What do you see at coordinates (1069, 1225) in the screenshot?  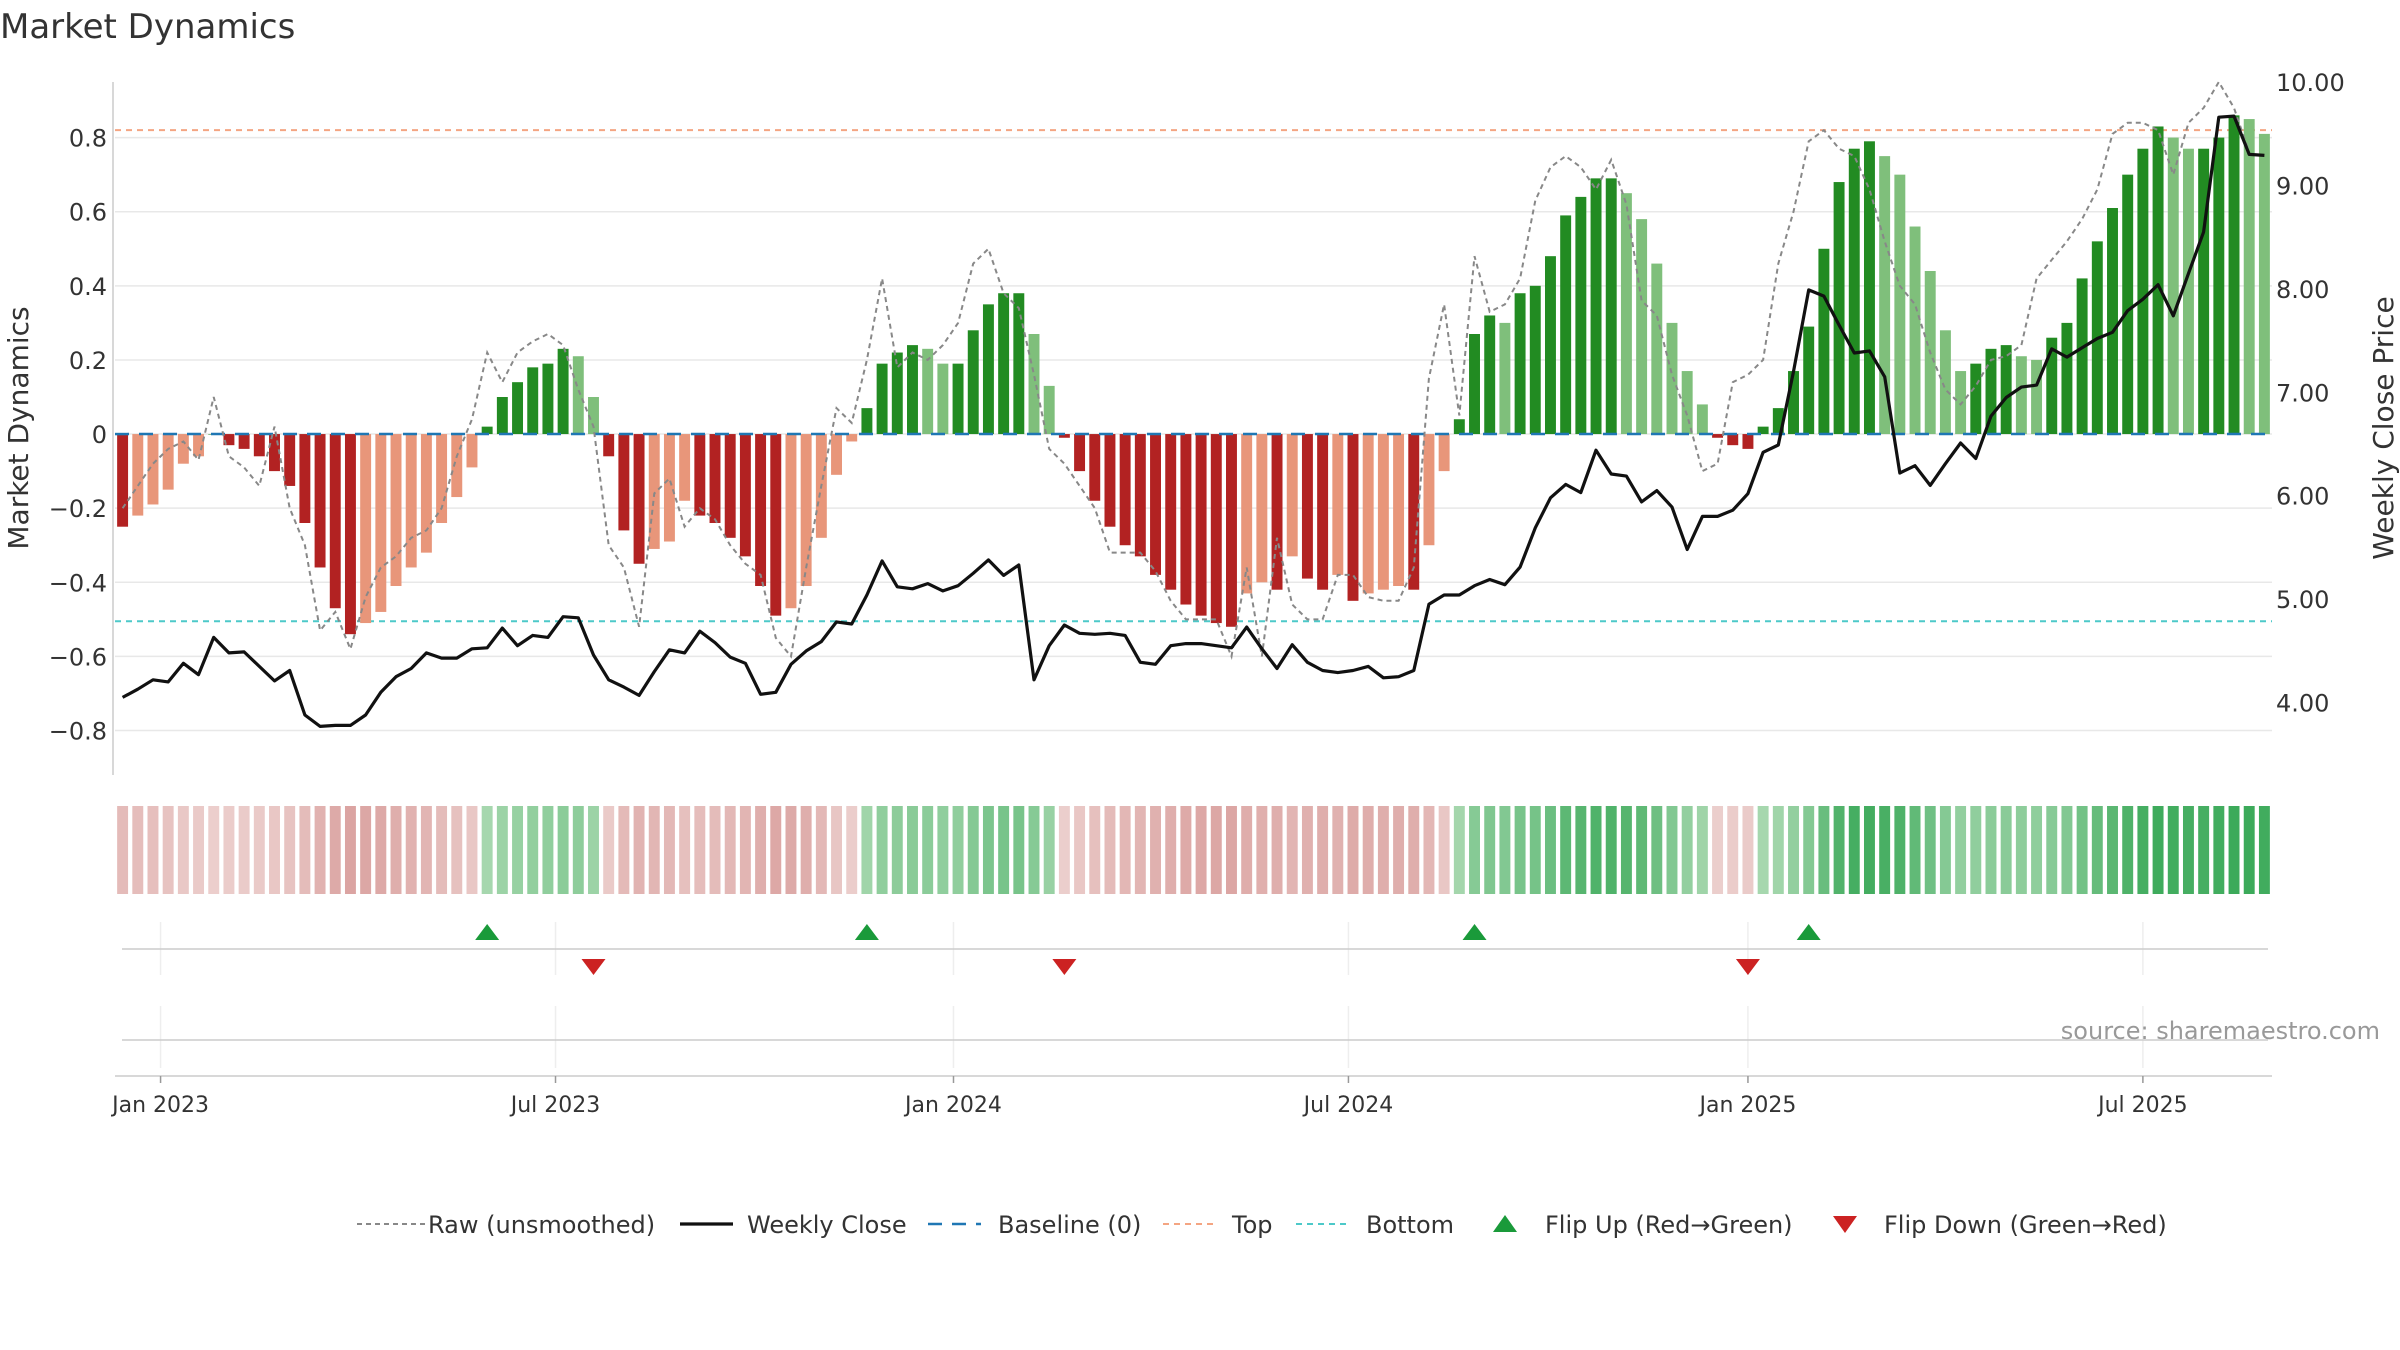 I see `legend-label: Baseline (0)` at bounding box center [1069, 1225].